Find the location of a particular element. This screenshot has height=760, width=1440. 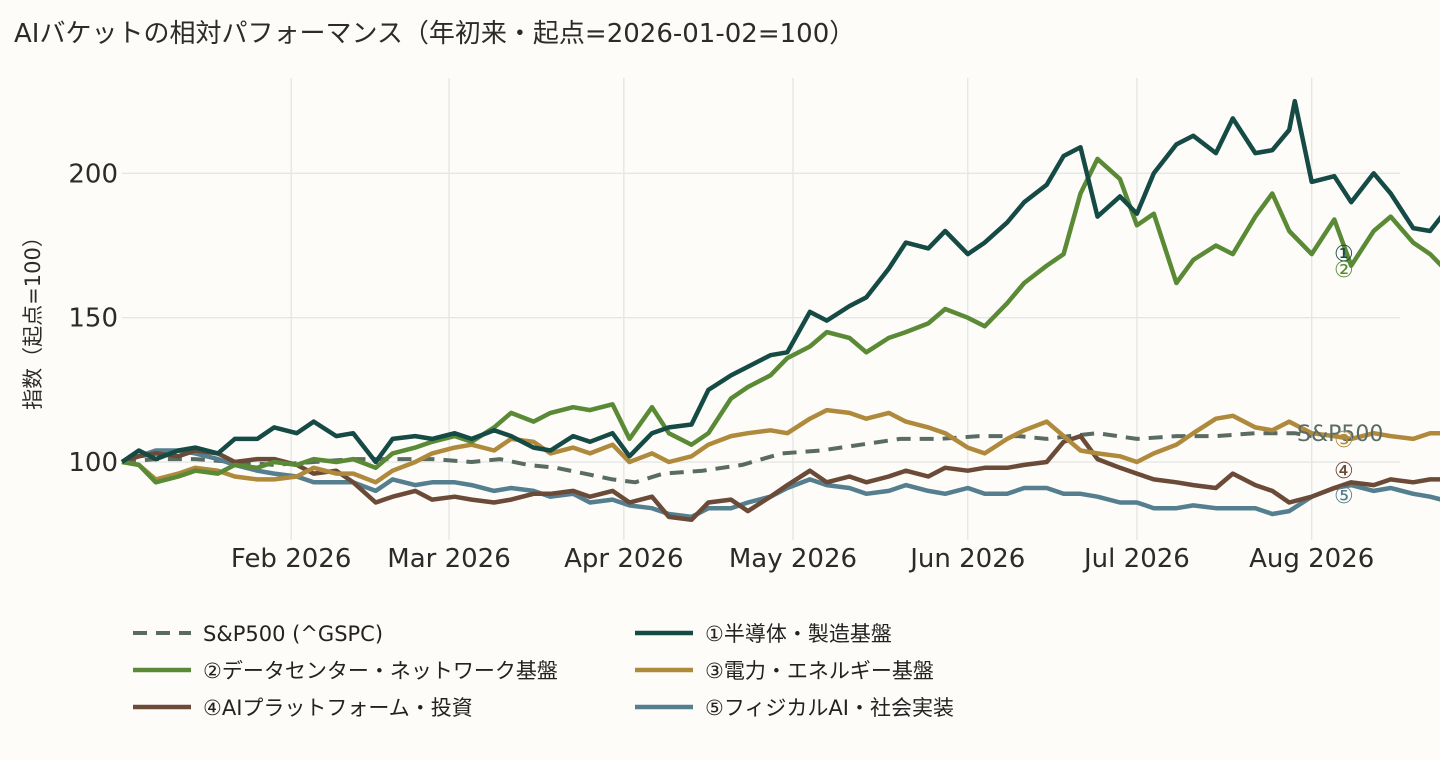

legend-item-b3: ③電力・エネルギー基盤 is located at coordinates (784, 671).